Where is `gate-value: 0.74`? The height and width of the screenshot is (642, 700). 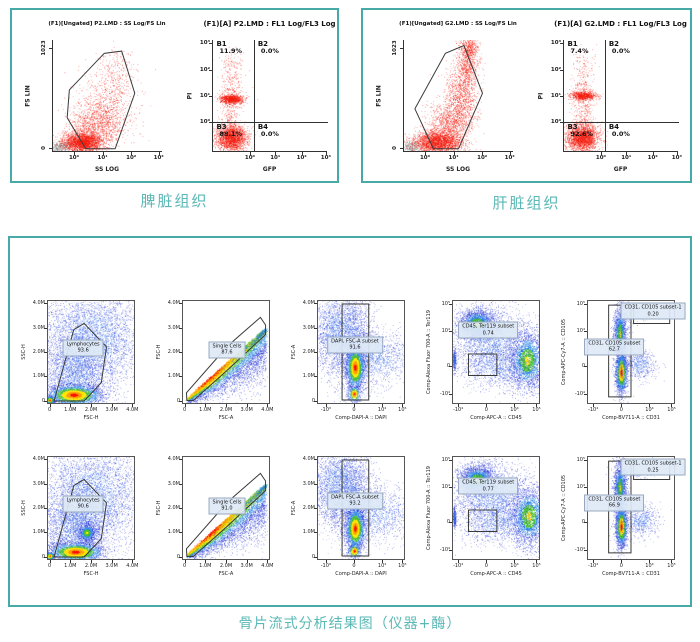
gate-value: 0.74 is located at coordinates (488, 333).